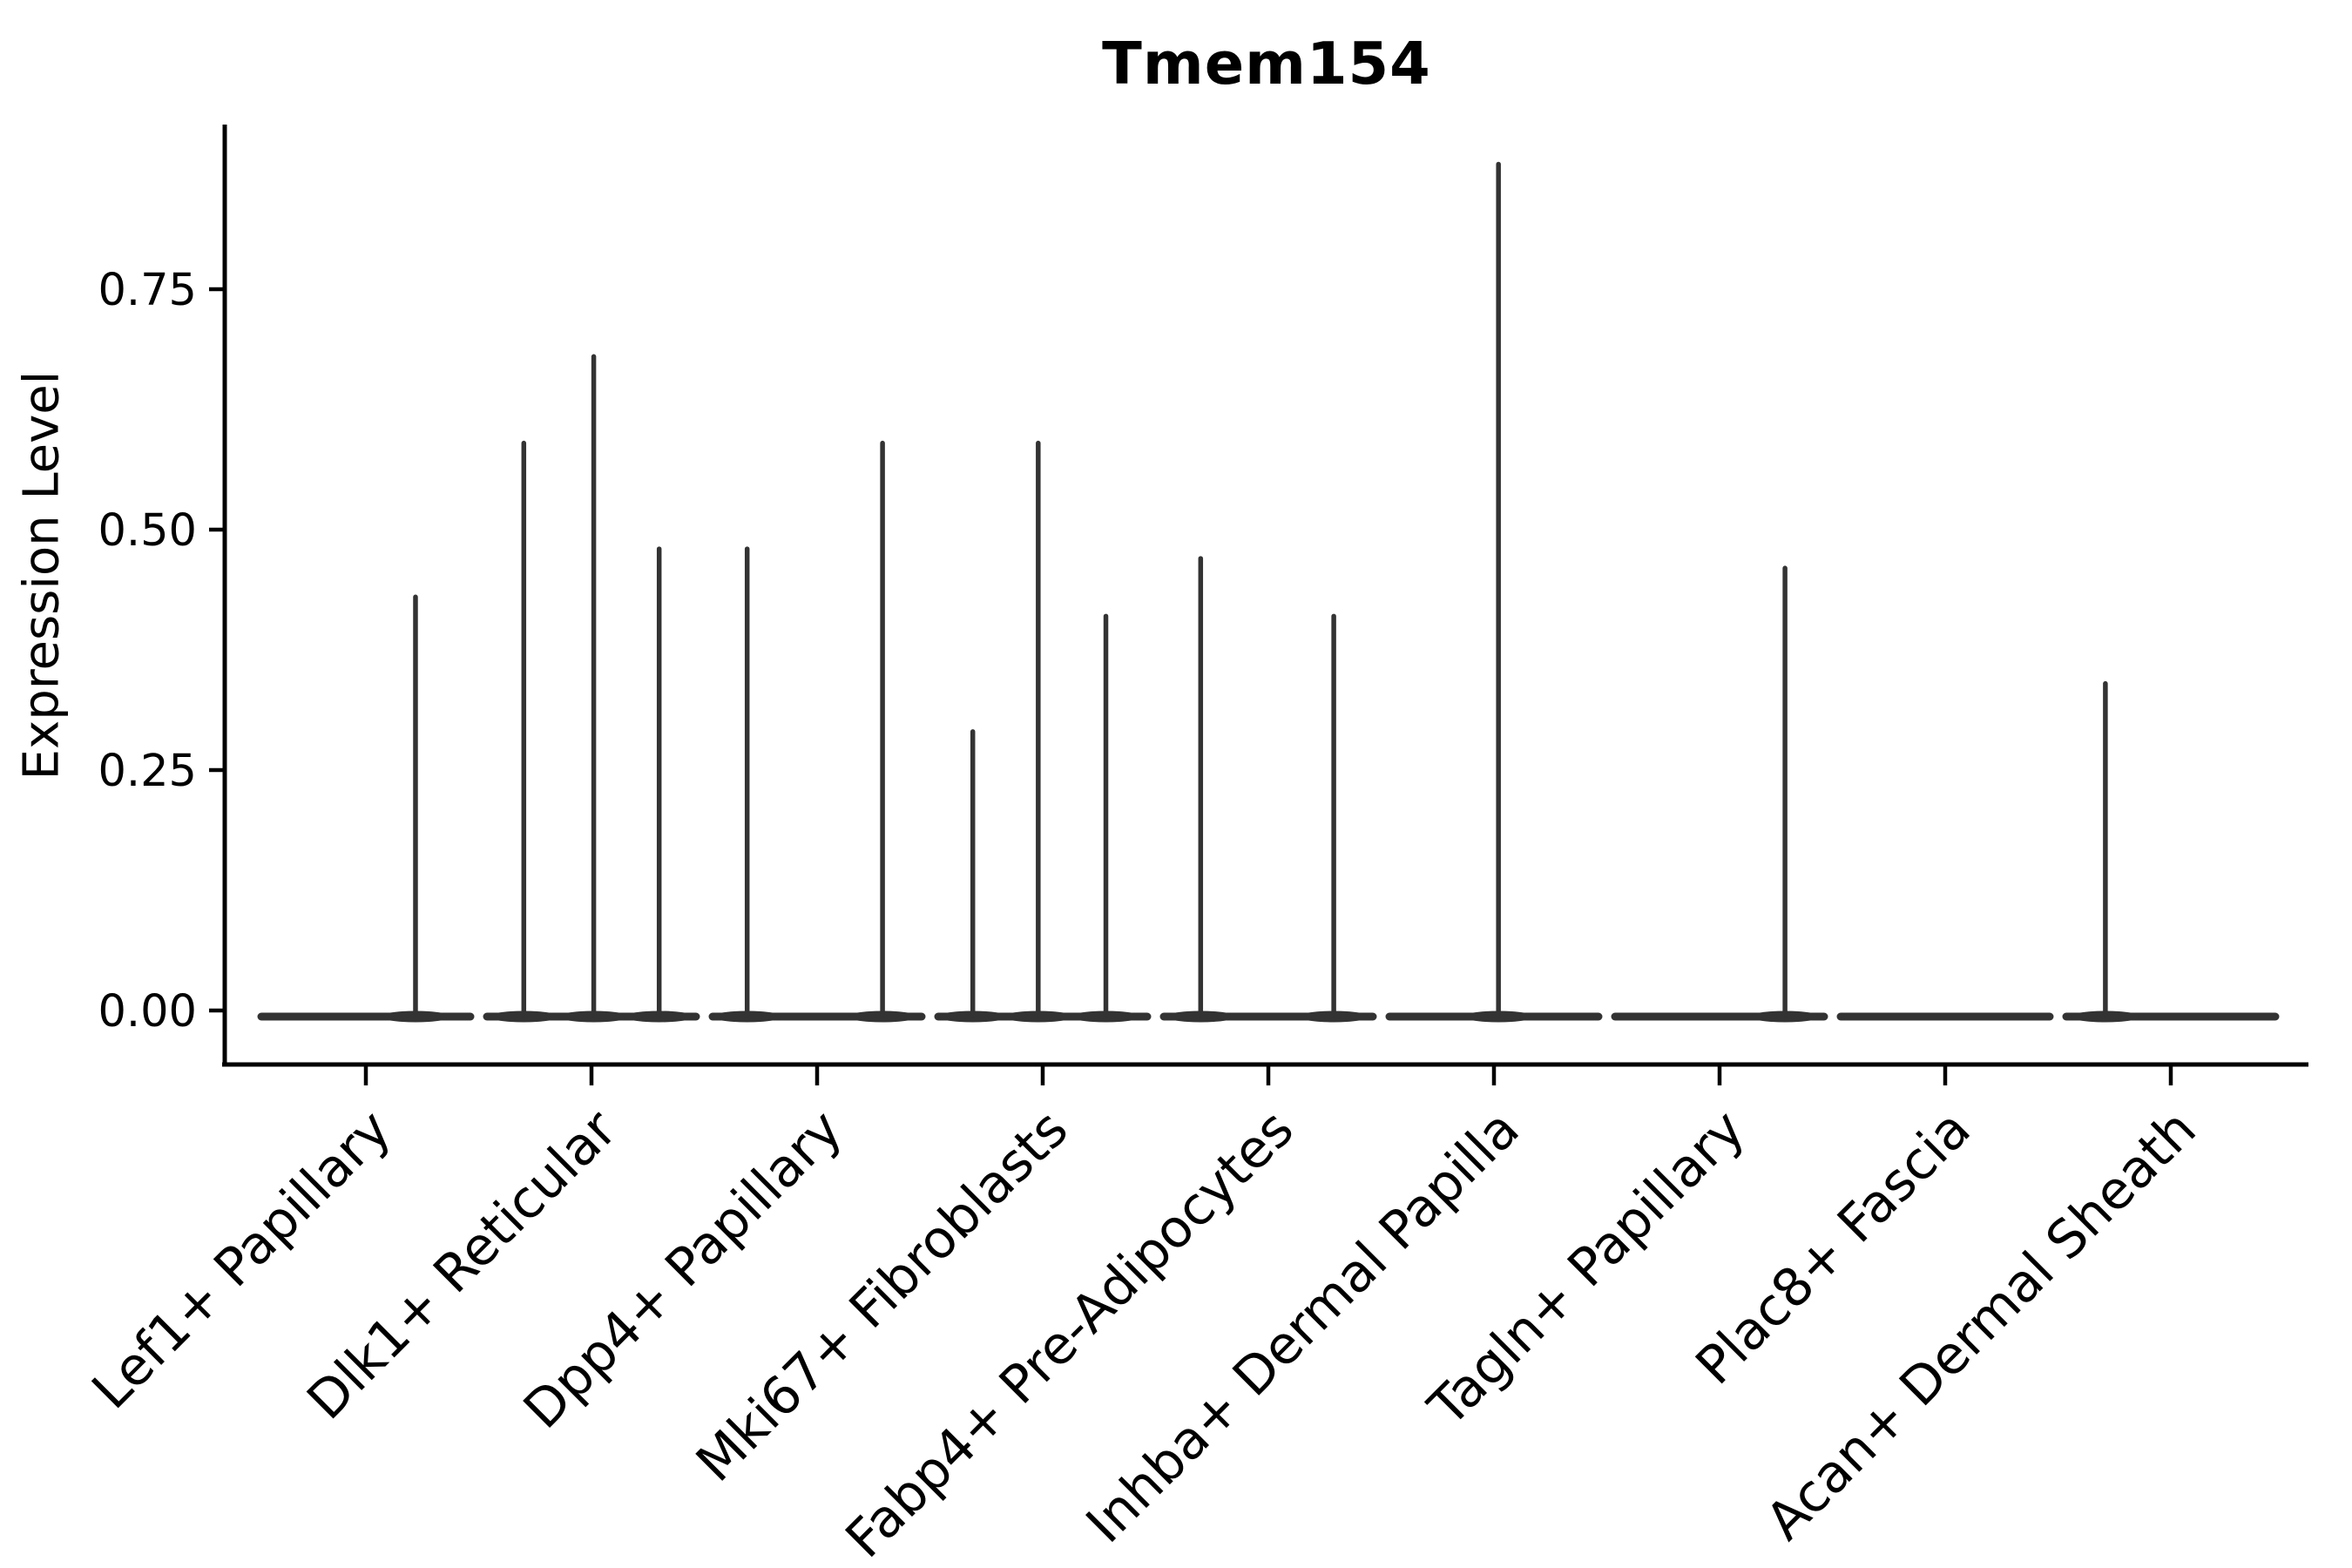 Image resolution: width=2352 pixels, height=1568 pixels. What do you see at coordinates (1266, 64) in the screenshot?
I see `chart-title: Tmem154` at bounding box center [1266, 64].